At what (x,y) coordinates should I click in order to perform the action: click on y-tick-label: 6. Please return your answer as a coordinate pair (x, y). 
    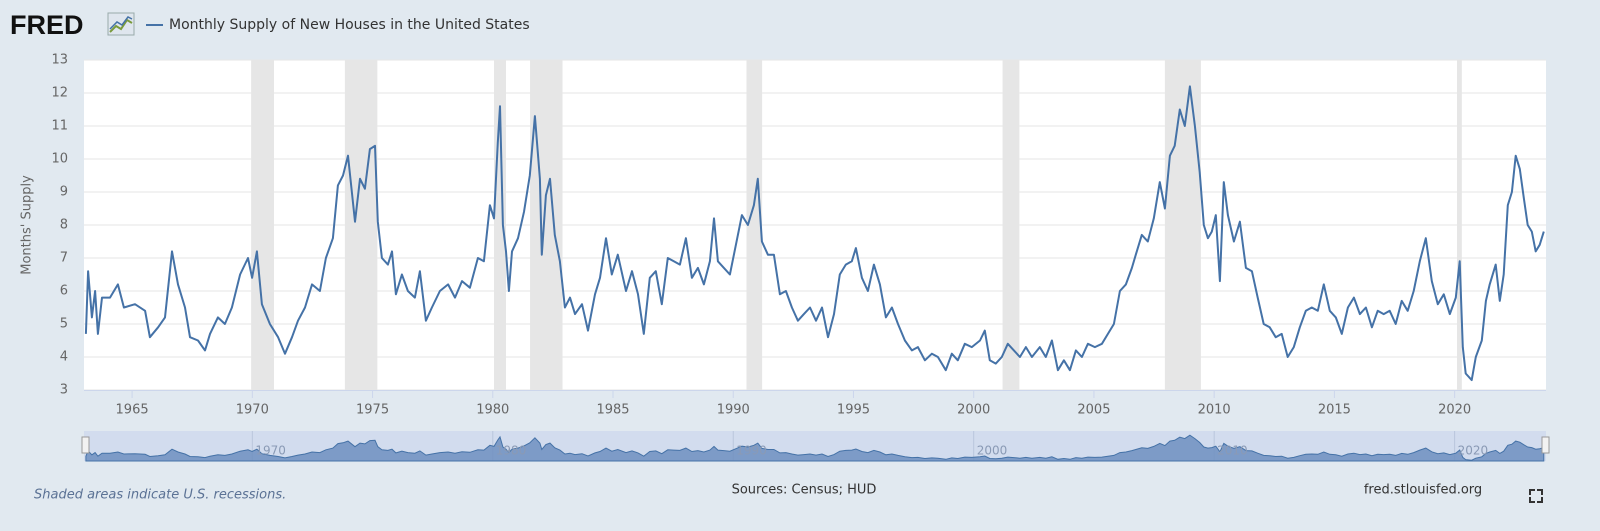
    Looking at the image, I should click on (64, 291).